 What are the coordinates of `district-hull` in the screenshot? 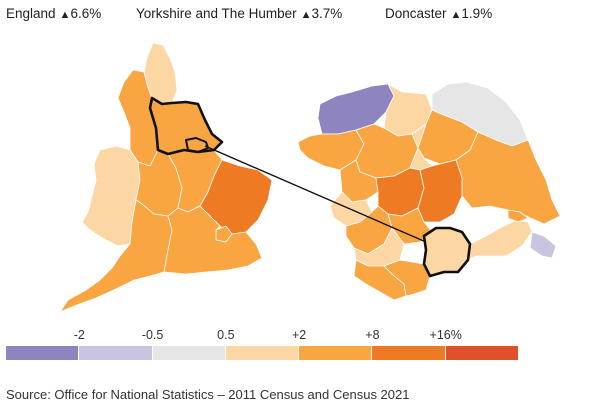 It's located at (518, 216).